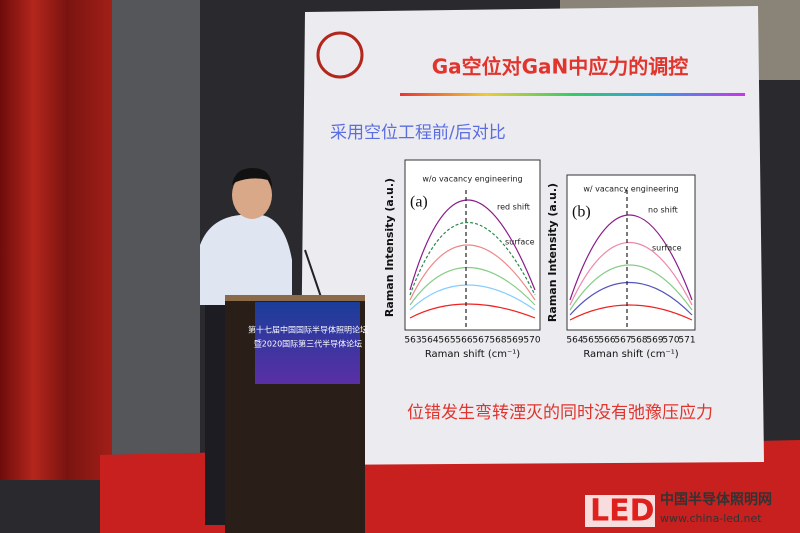 This screenshot has width=800, height=533. What do you see at coordinates (252, 195) in the screenshot?
I see `speaker-head` at bounding box center [252, 195].